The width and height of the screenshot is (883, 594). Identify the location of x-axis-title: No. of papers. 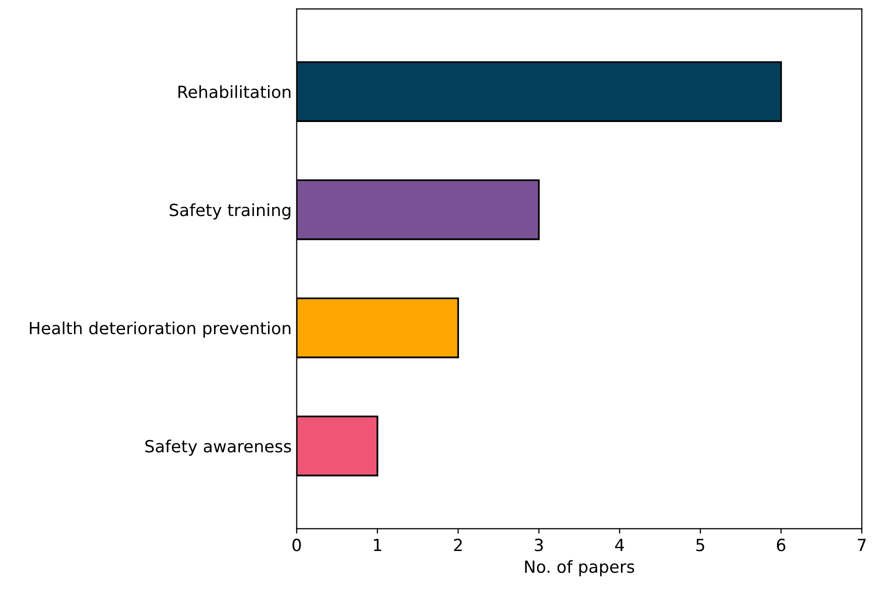
(579, 568).